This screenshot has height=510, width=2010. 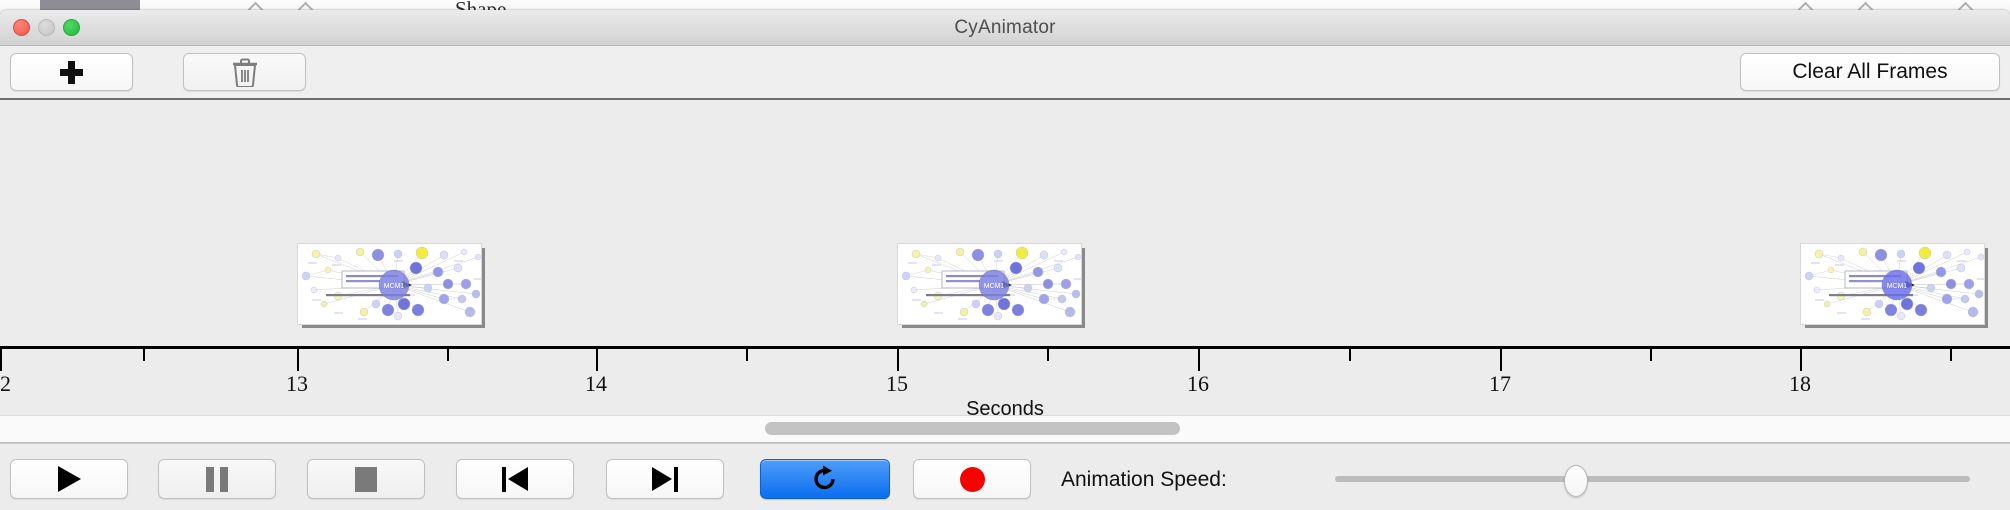 I want to click on axis-tick-label: 16, so click(x=1198, y=383).